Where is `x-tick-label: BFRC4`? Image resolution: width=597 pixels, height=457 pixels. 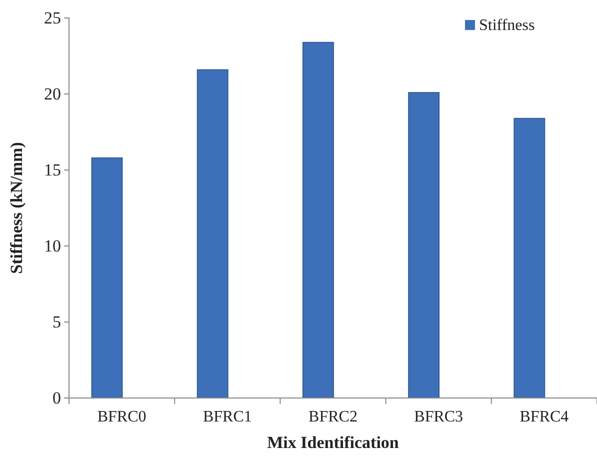
x-tick-label: BFRC4 is located at coordinates (544, 417).